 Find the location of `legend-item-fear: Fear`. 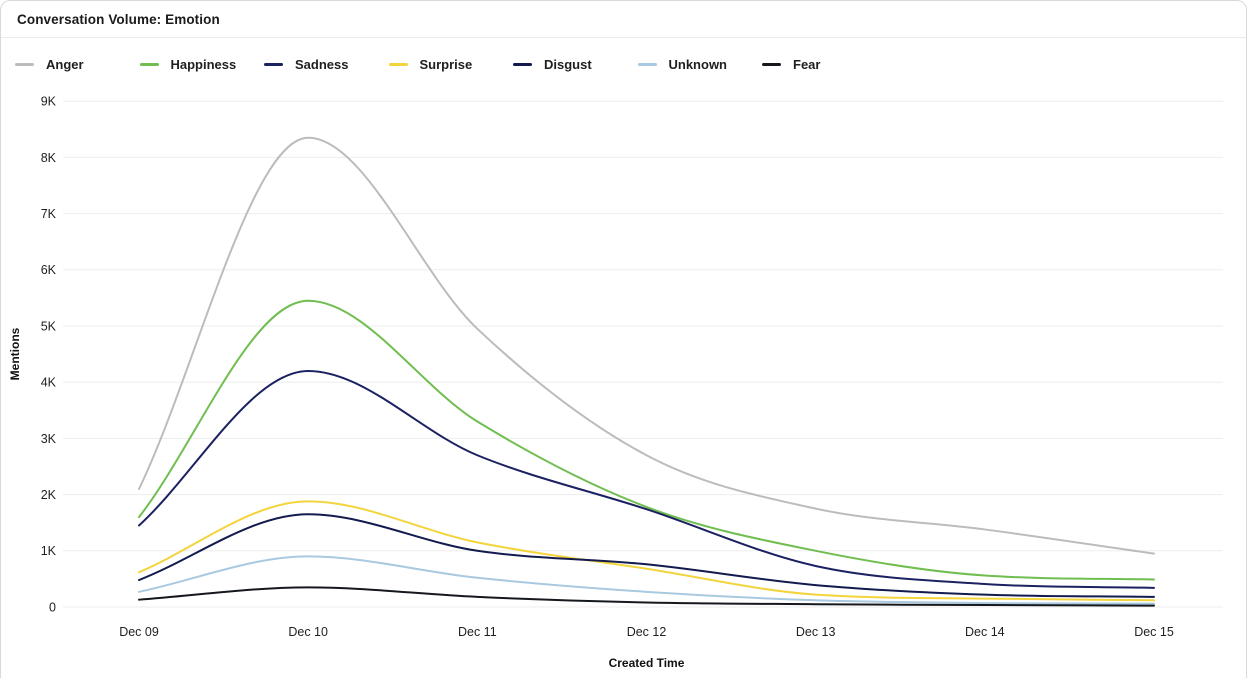

legend-item-fear: Fear is located at coordinates (824, 64).